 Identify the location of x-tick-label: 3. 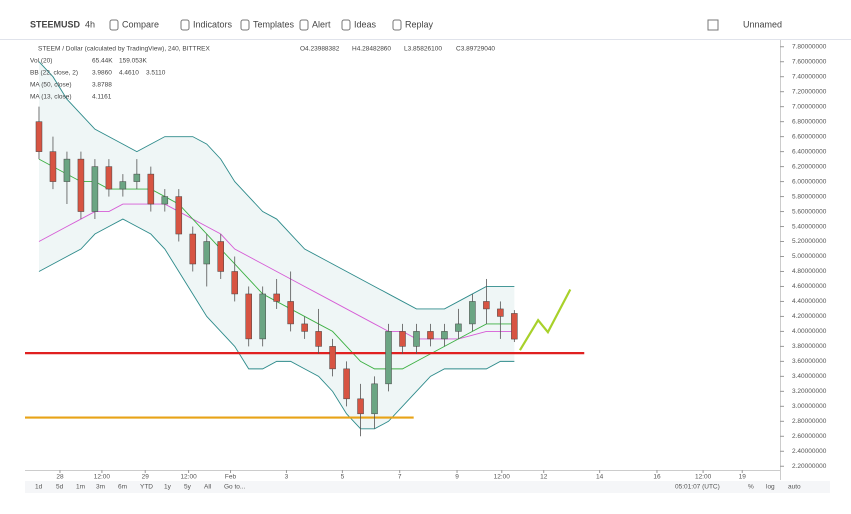
(287, 477).